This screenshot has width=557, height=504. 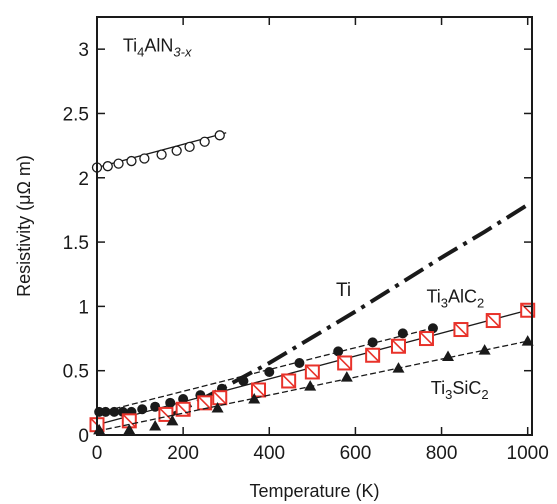 What do you see at coordinates (83, 179) in the screenshot?
I see `y-tick-label: 2` at bounding box center [83, 179].